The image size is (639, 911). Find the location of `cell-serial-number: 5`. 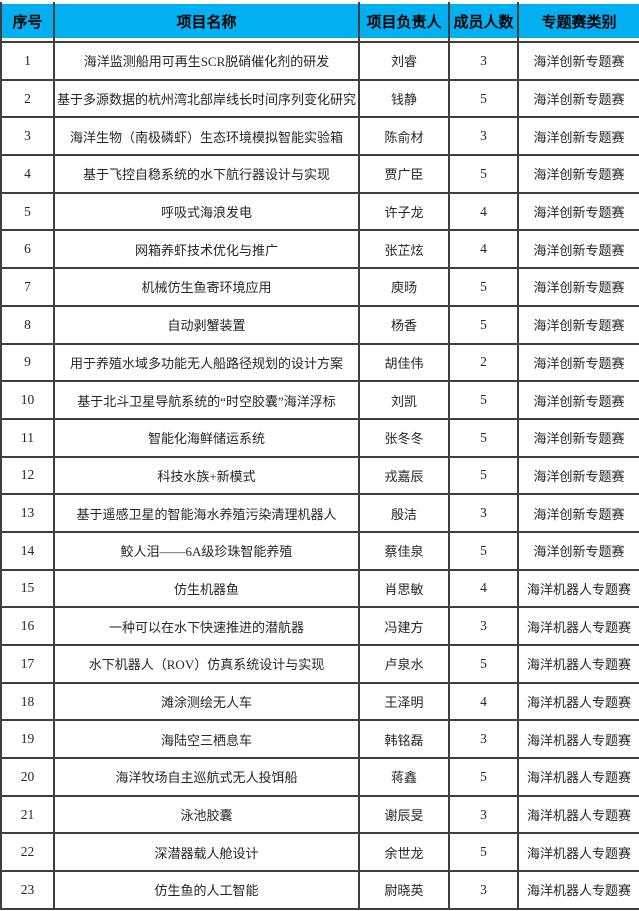

cell-serial-number: 5 is located at coordinates (27, 211).